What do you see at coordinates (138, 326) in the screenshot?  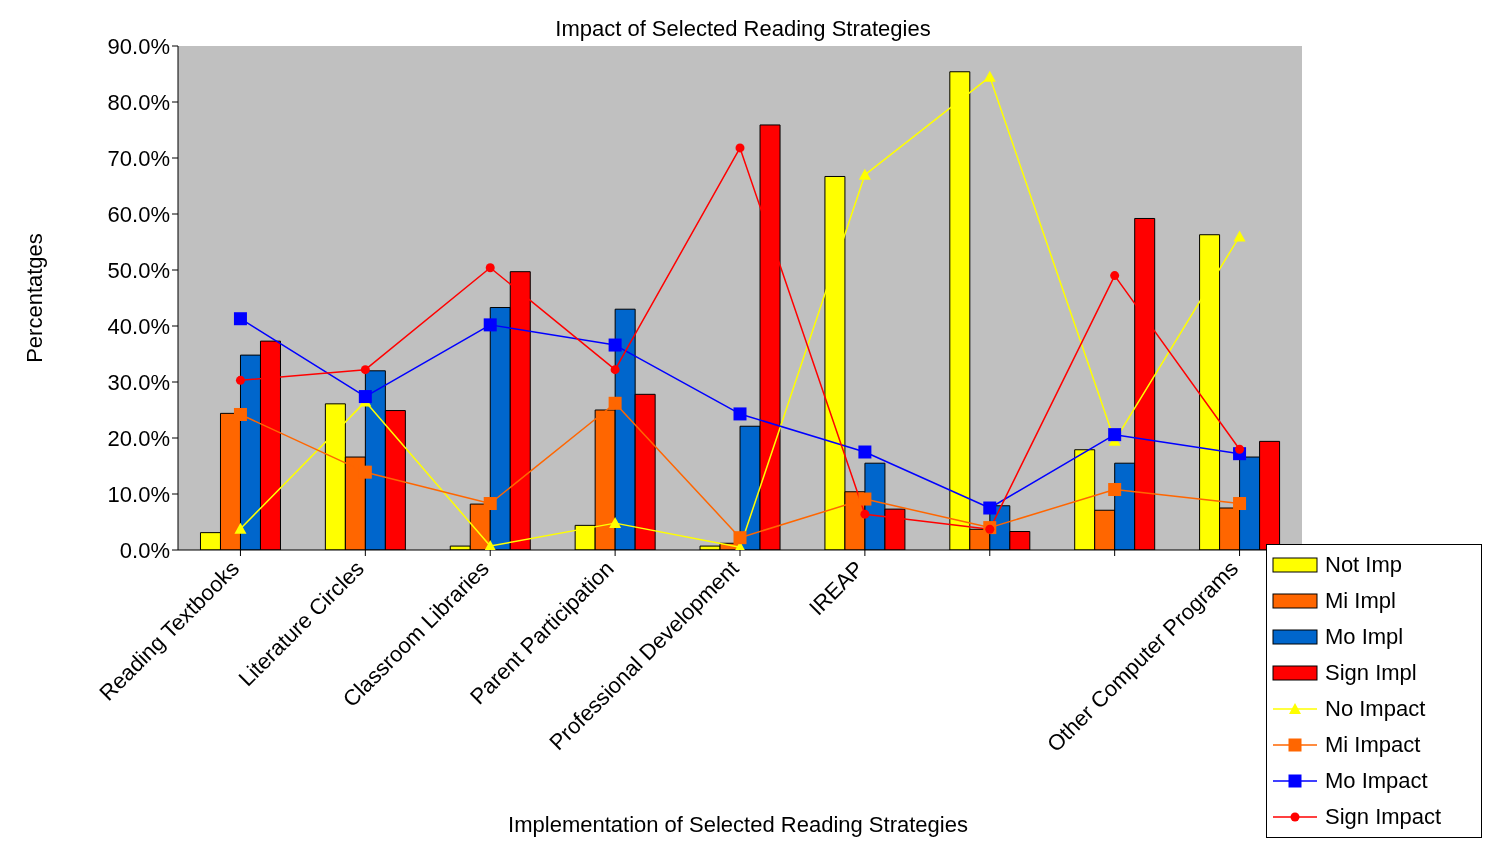 I see `y-tick-label: 40.0%` at bounding box center [138, 326].